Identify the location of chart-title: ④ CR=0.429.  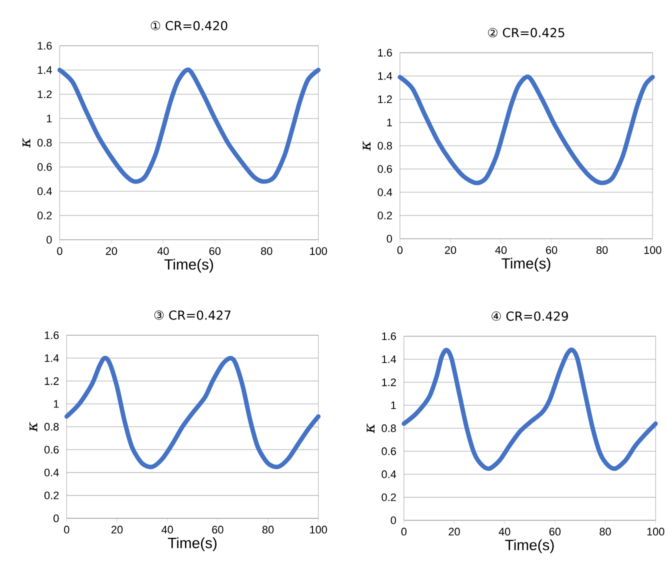
(530, 316).